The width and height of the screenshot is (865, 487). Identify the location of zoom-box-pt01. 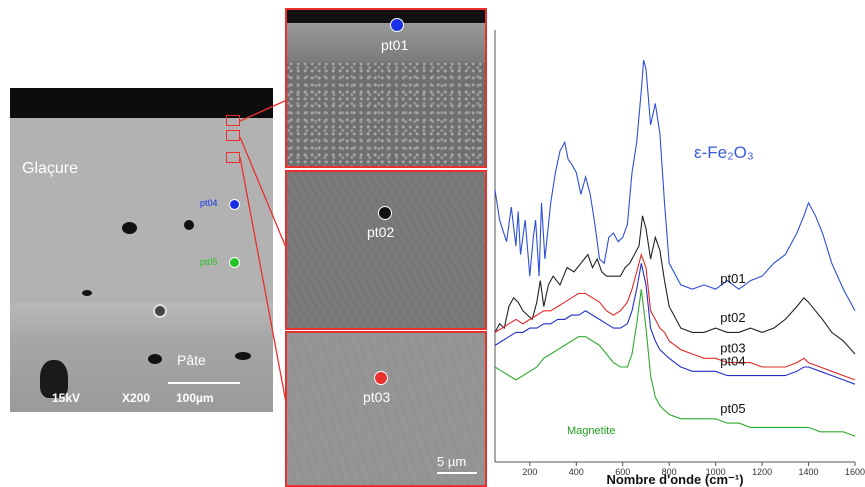
(233, 120).